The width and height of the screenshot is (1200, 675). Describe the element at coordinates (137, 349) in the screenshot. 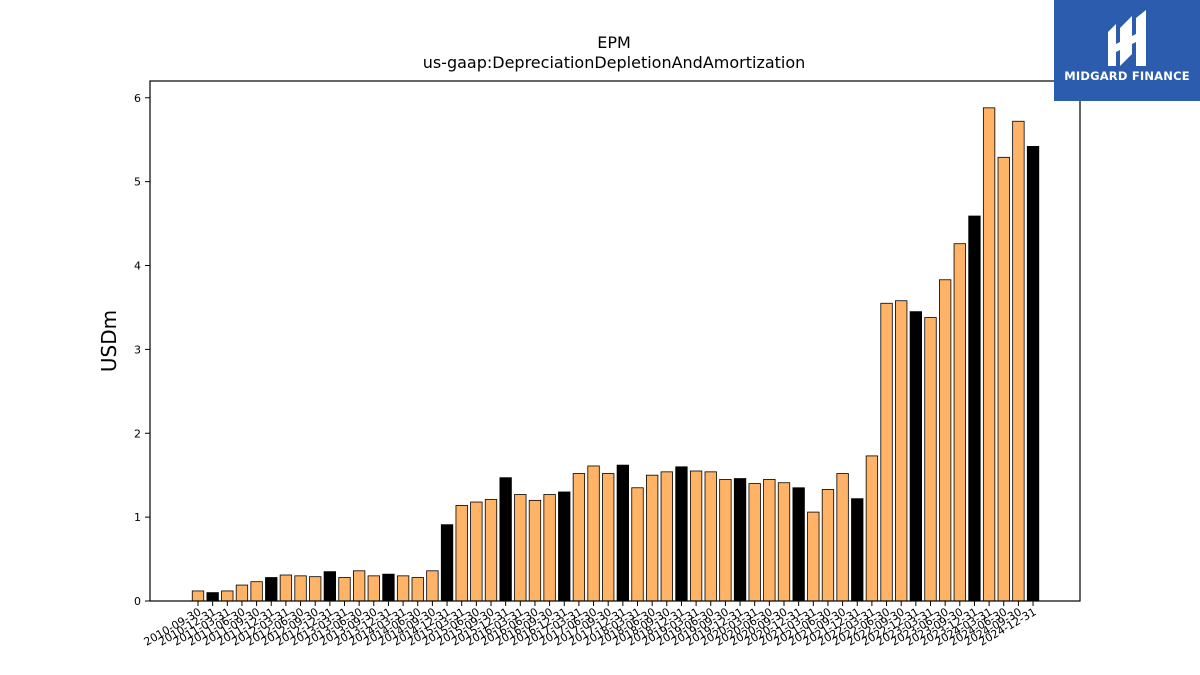

I see `y-tick-label: 3` at that location.